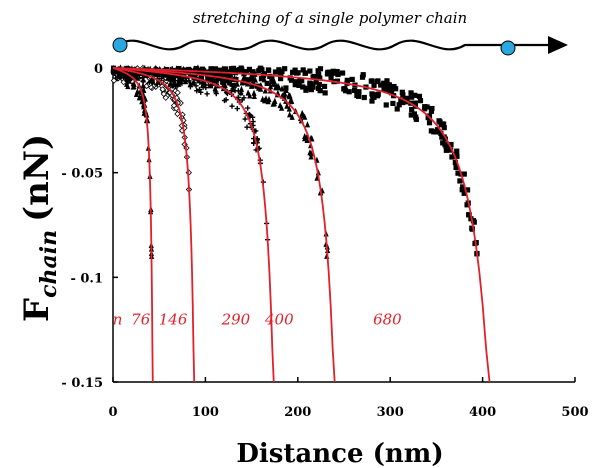 This screenshot has height=468, width=598. I want to click on curve-label: 400, so click(279, 319).